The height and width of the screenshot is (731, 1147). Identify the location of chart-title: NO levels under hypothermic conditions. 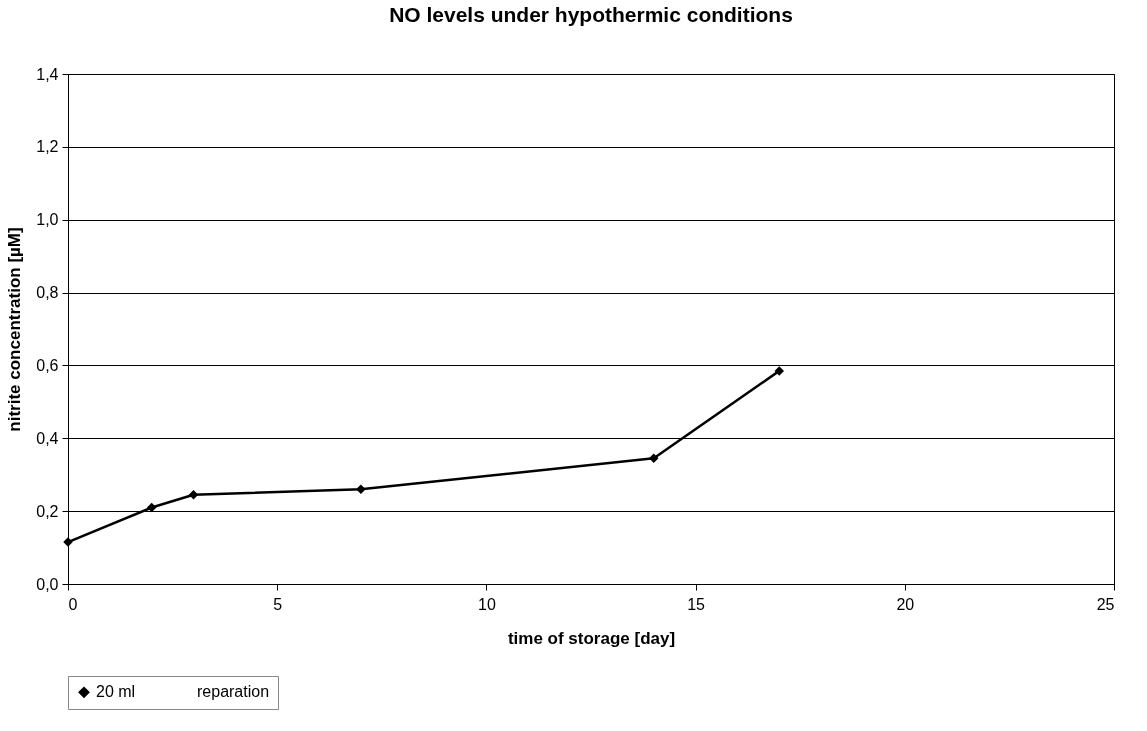
(591, 14).